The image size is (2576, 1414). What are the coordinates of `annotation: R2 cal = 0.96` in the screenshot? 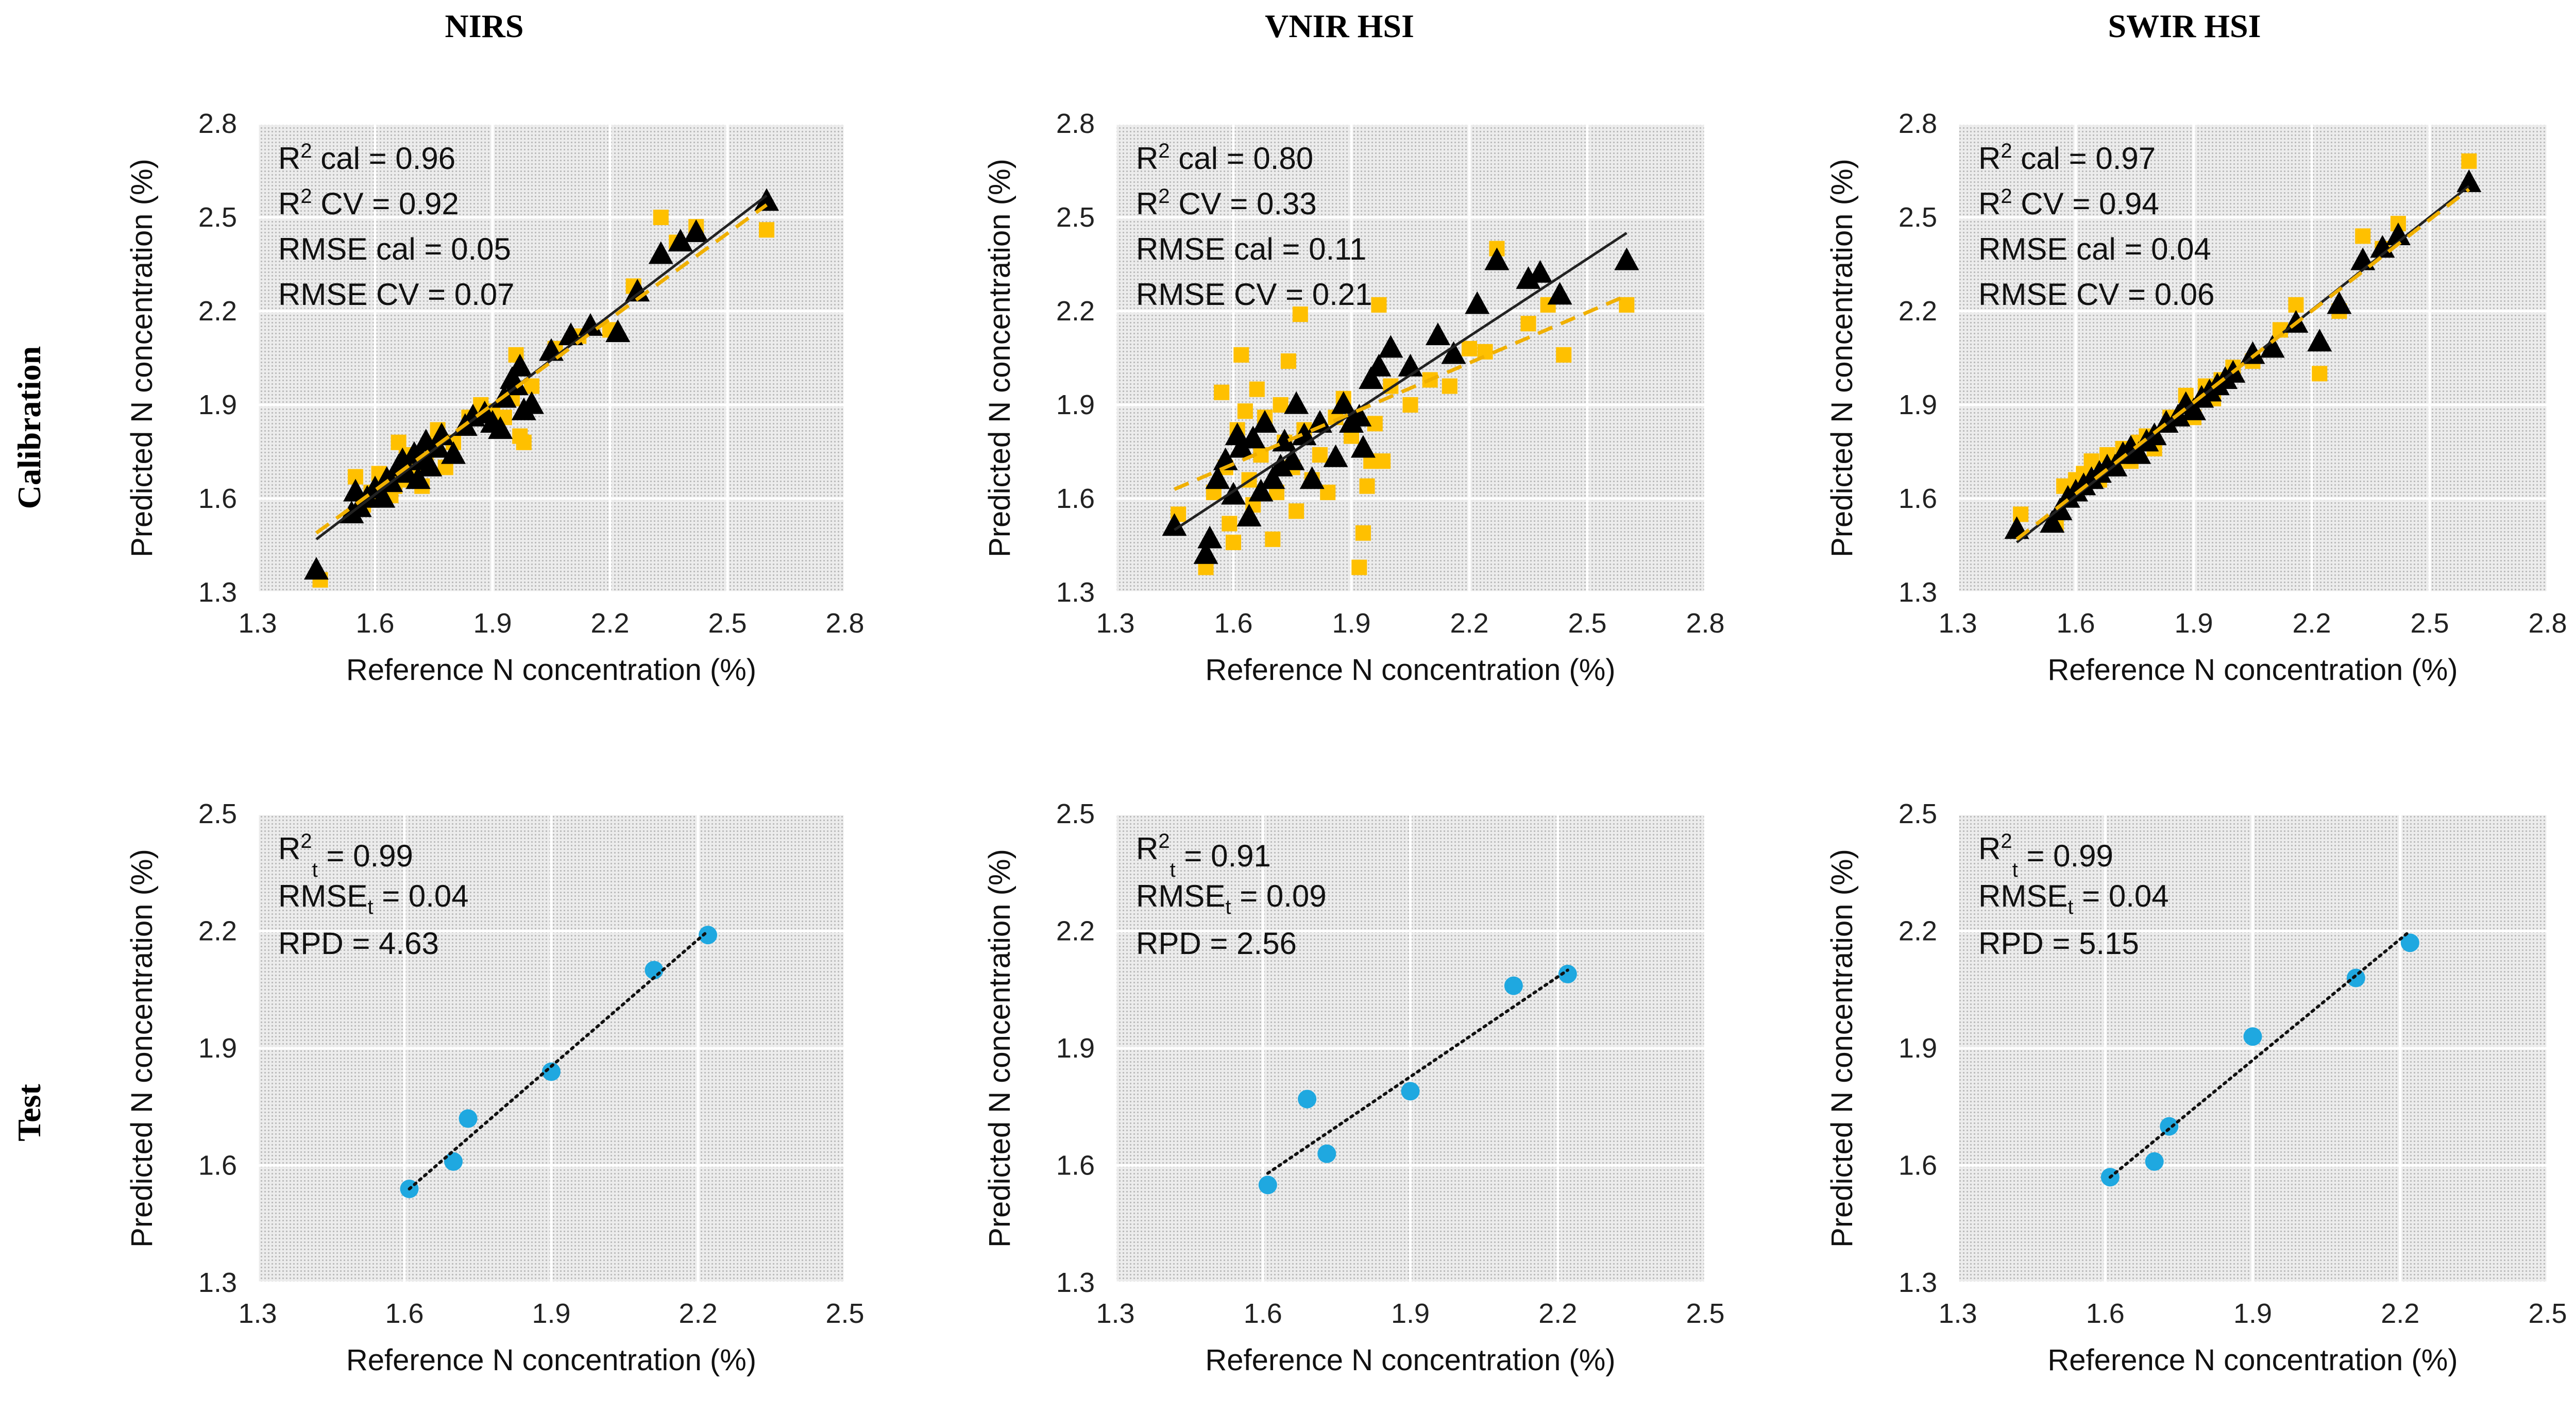 It's located at (366, 158).